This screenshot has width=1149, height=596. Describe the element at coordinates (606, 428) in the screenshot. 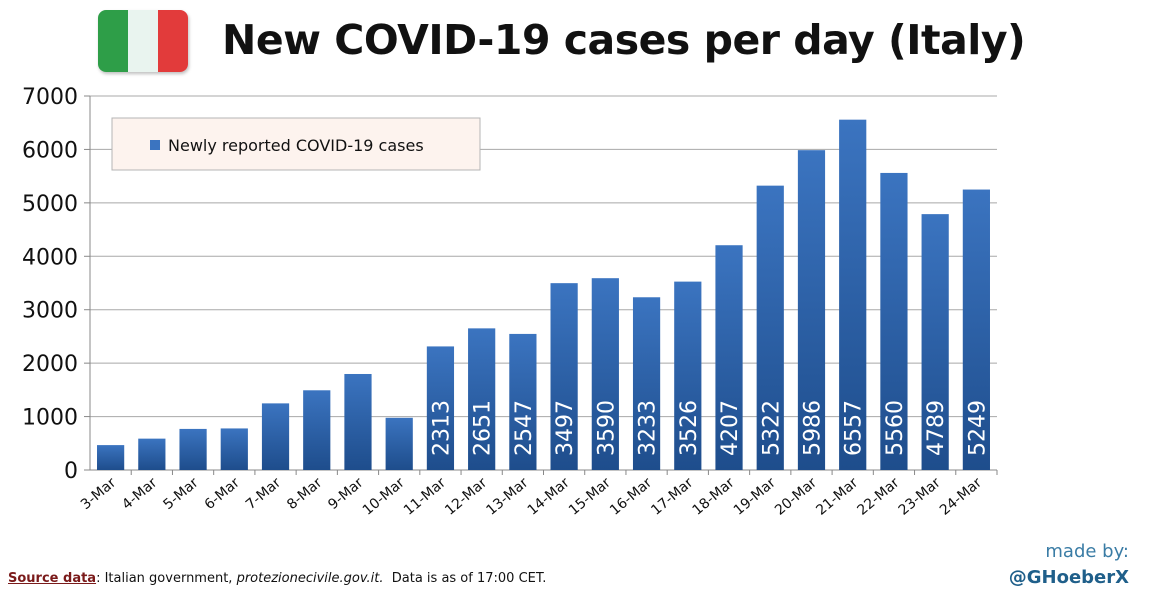

I see `data-label: 3590` at that location.